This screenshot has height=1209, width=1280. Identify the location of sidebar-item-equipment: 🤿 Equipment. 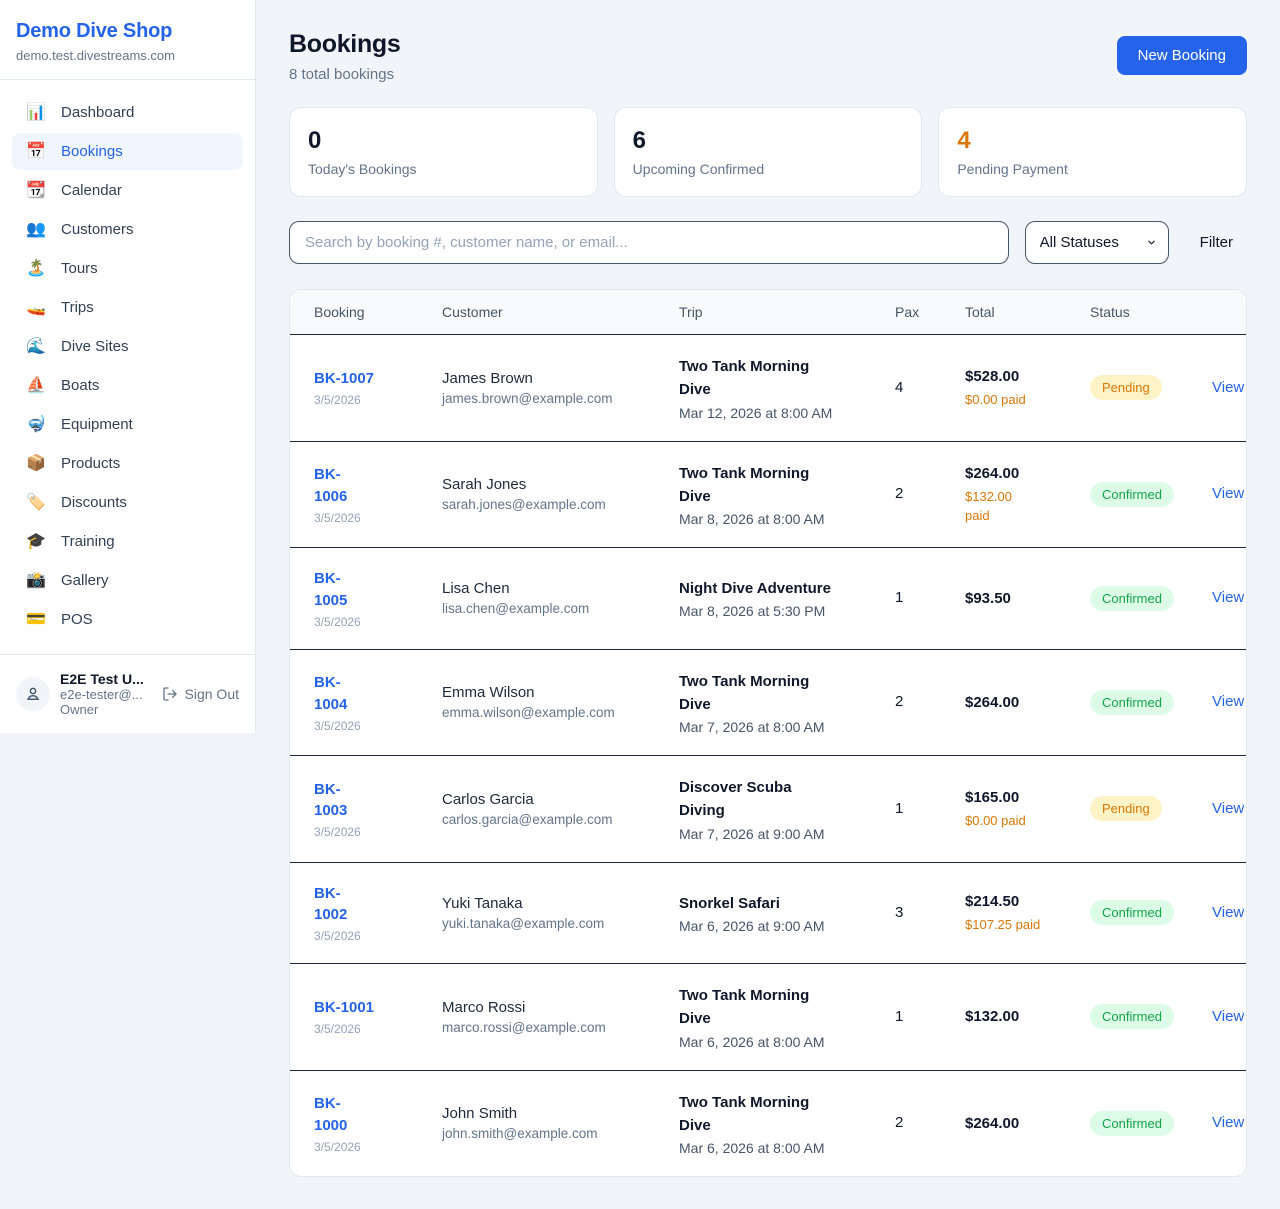
(127, 424).